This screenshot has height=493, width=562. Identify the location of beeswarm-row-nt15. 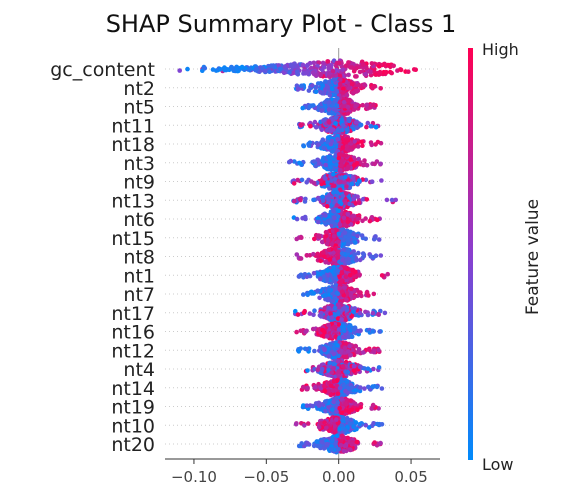
(338, 238).